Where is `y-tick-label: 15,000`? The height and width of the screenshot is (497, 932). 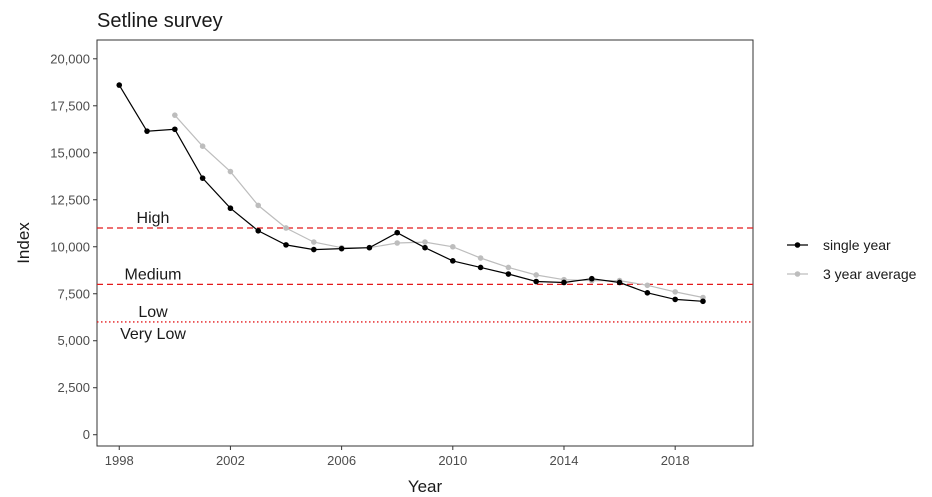 y-tick-label: 15,000 is located at coordinates (70, 152).